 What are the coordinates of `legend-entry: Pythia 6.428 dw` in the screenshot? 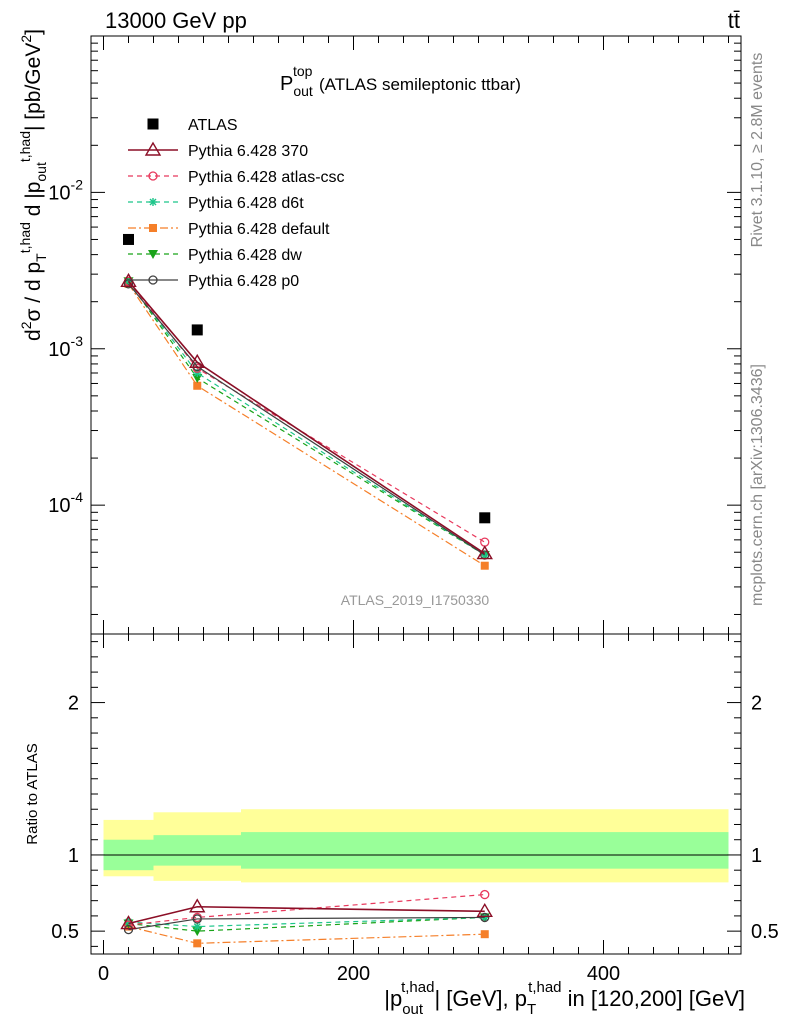 It's located at (215, 255).